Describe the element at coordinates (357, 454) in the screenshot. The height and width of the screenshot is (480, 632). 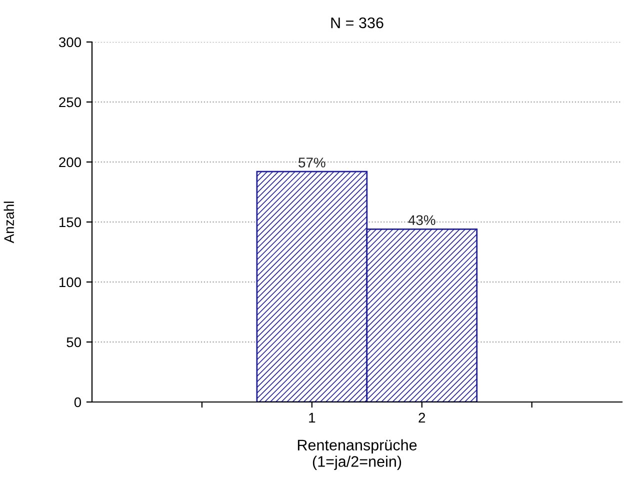
I see `x-axis-title: Rentenansprüche (1=ja/2=nein)` at that location.